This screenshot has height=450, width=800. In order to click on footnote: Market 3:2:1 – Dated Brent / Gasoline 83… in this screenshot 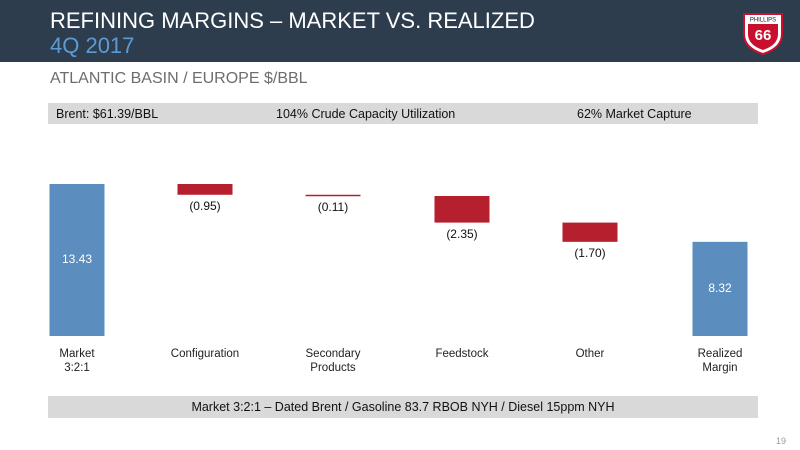, I will do `click(403, 407)`.